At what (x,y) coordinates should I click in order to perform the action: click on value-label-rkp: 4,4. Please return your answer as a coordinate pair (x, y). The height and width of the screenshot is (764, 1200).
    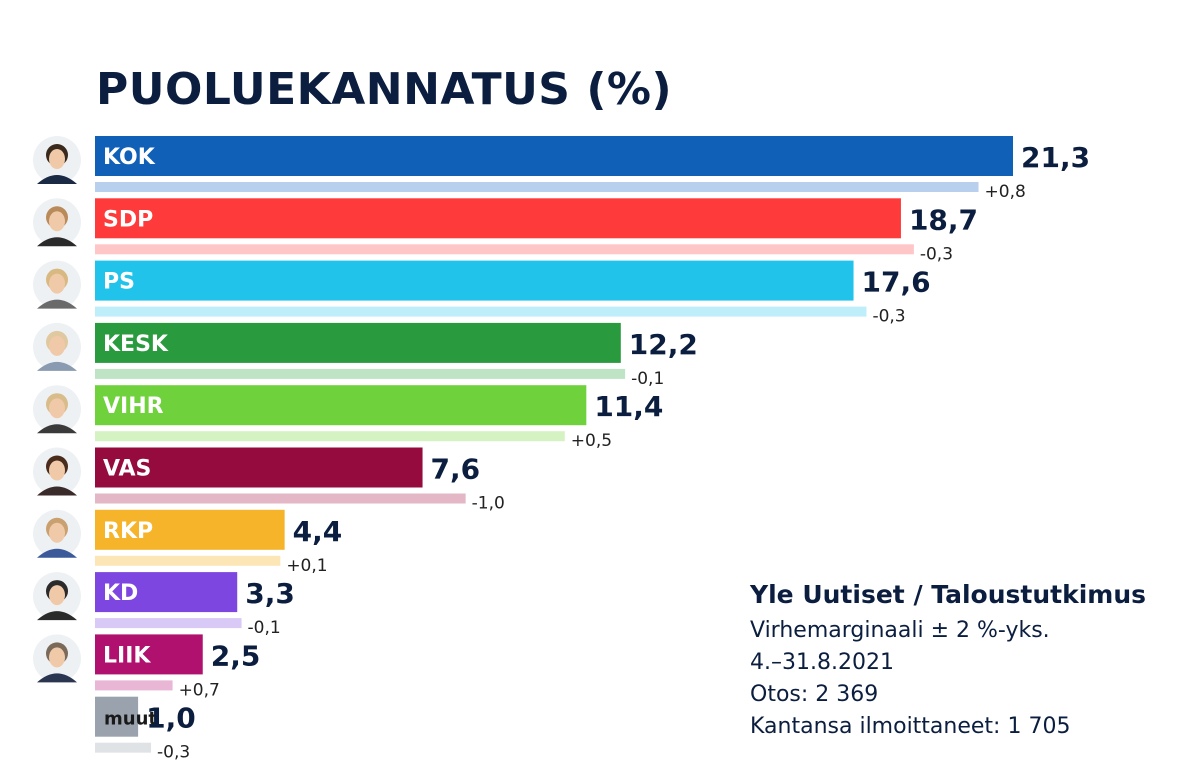
    Looking at the image, I should click on (318, 531).